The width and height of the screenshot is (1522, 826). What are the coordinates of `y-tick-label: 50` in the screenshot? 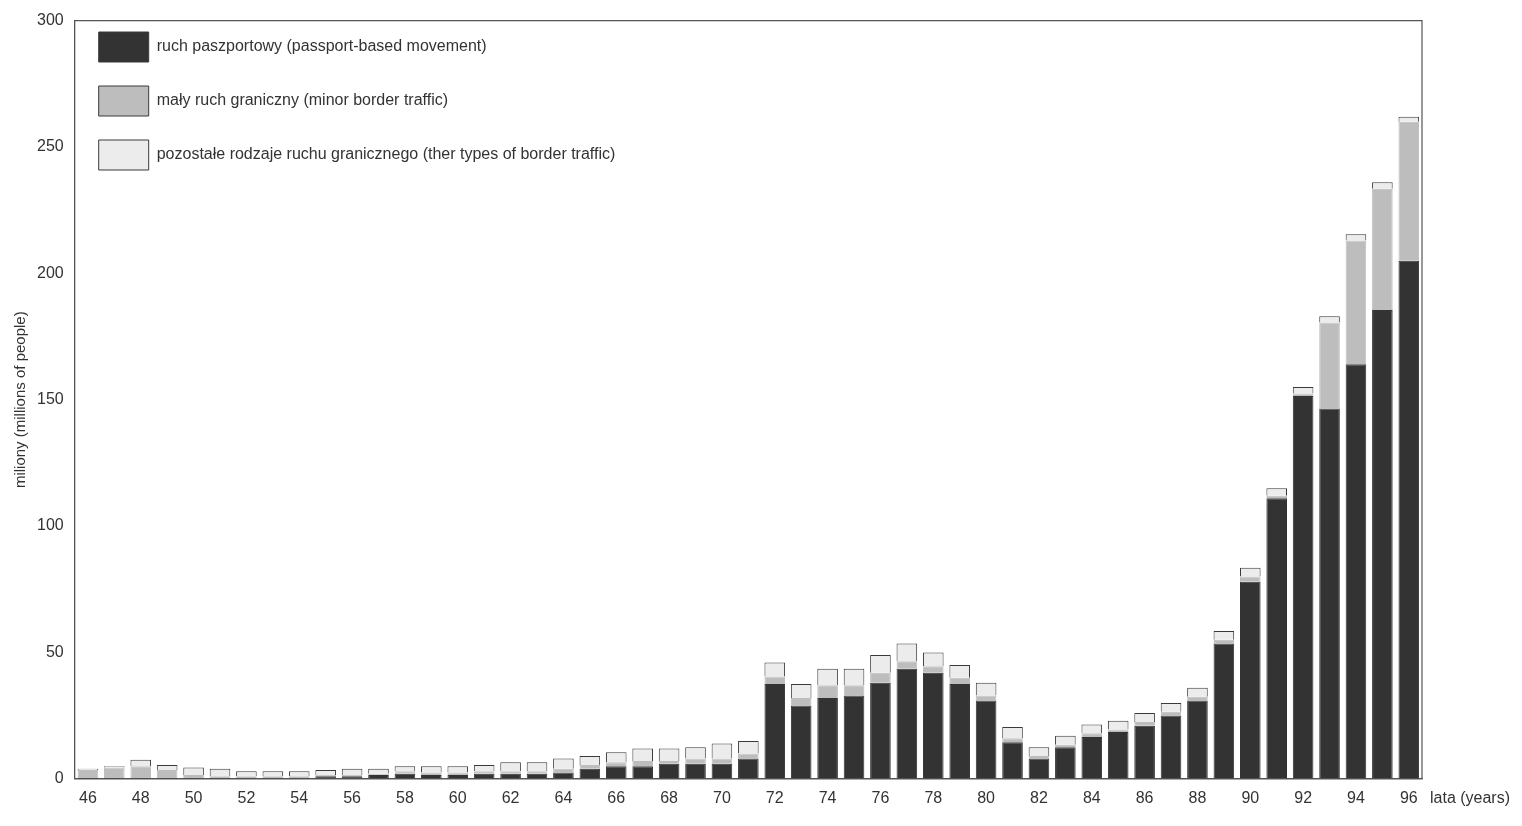 It's located at (54, 651).